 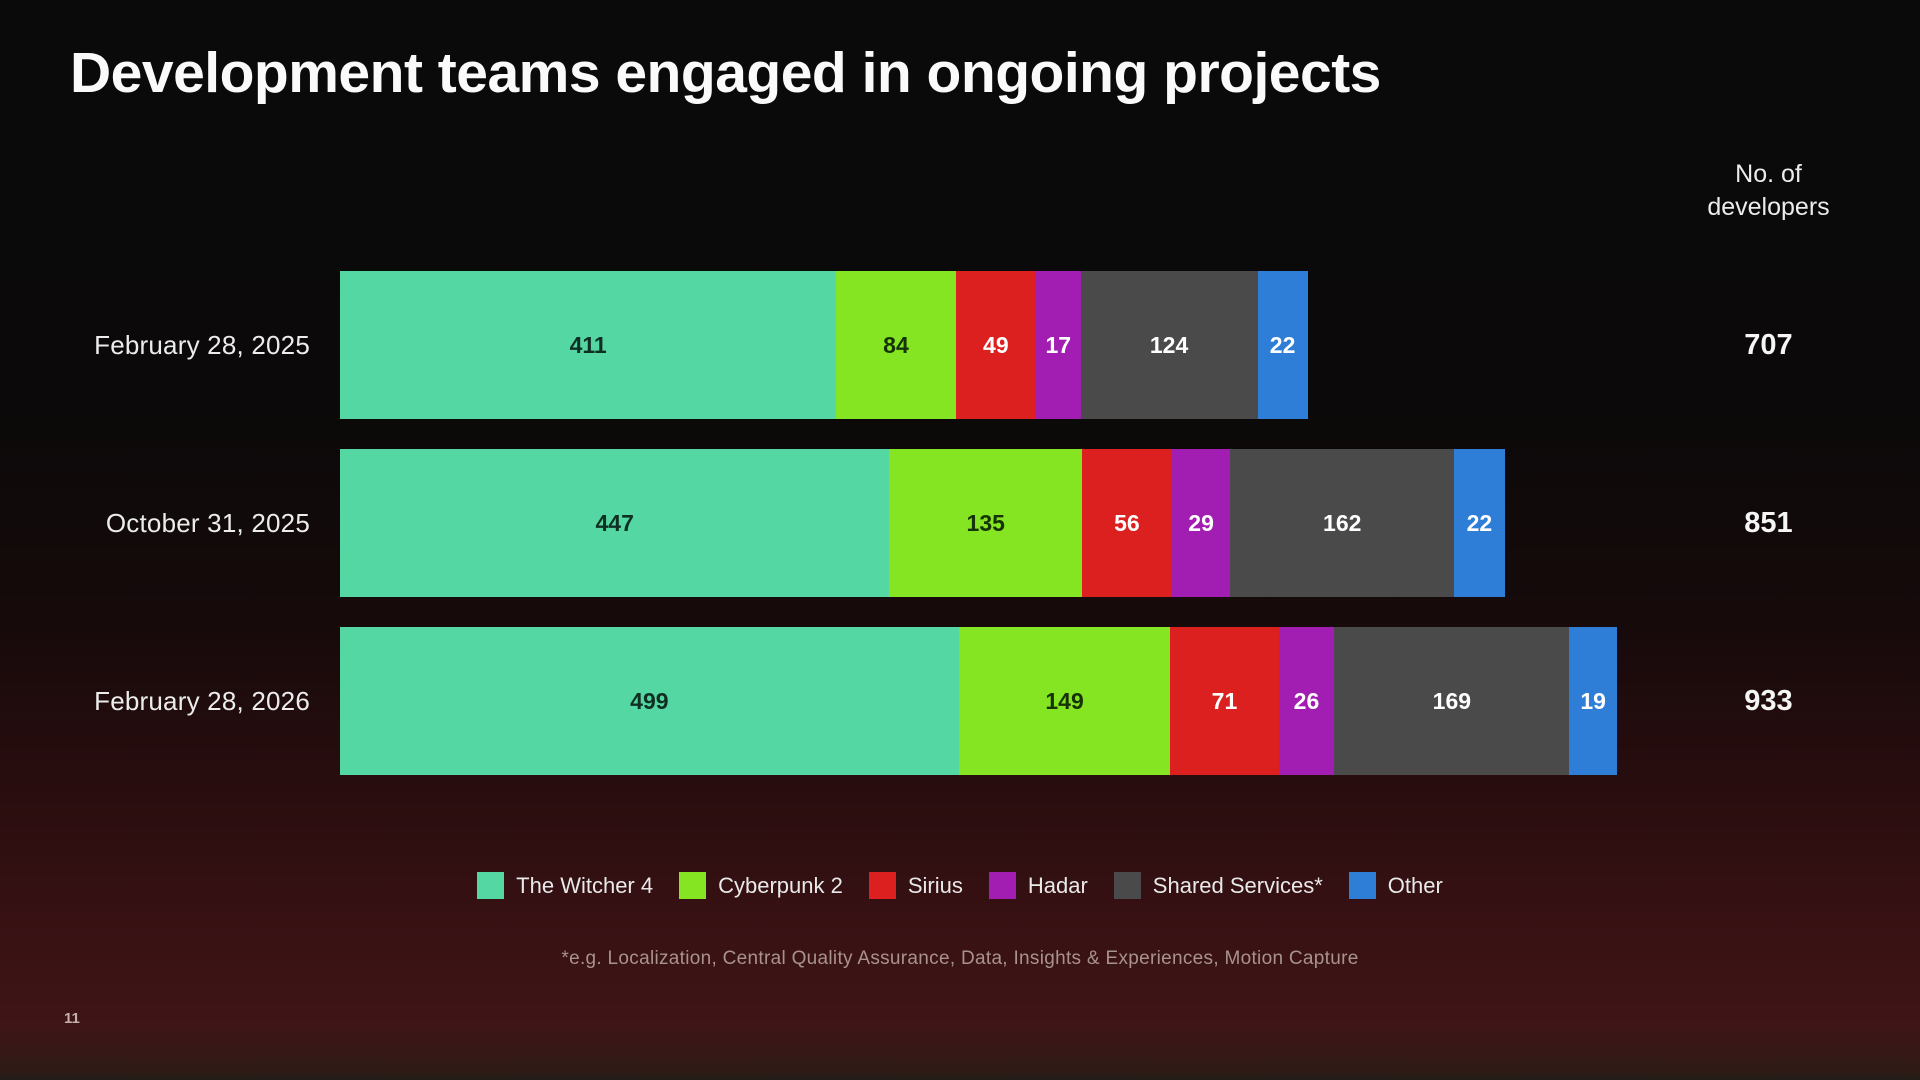 I want to click on bar-segment-sirius: 56, so click(x=1127, y=523).